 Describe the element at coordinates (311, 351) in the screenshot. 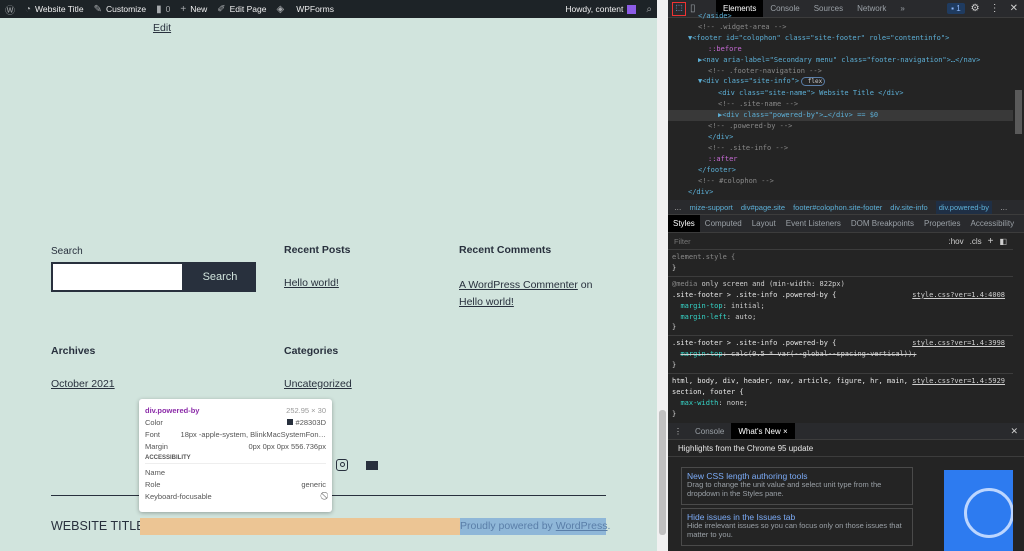

I see `categories-title: Categories` at that location.